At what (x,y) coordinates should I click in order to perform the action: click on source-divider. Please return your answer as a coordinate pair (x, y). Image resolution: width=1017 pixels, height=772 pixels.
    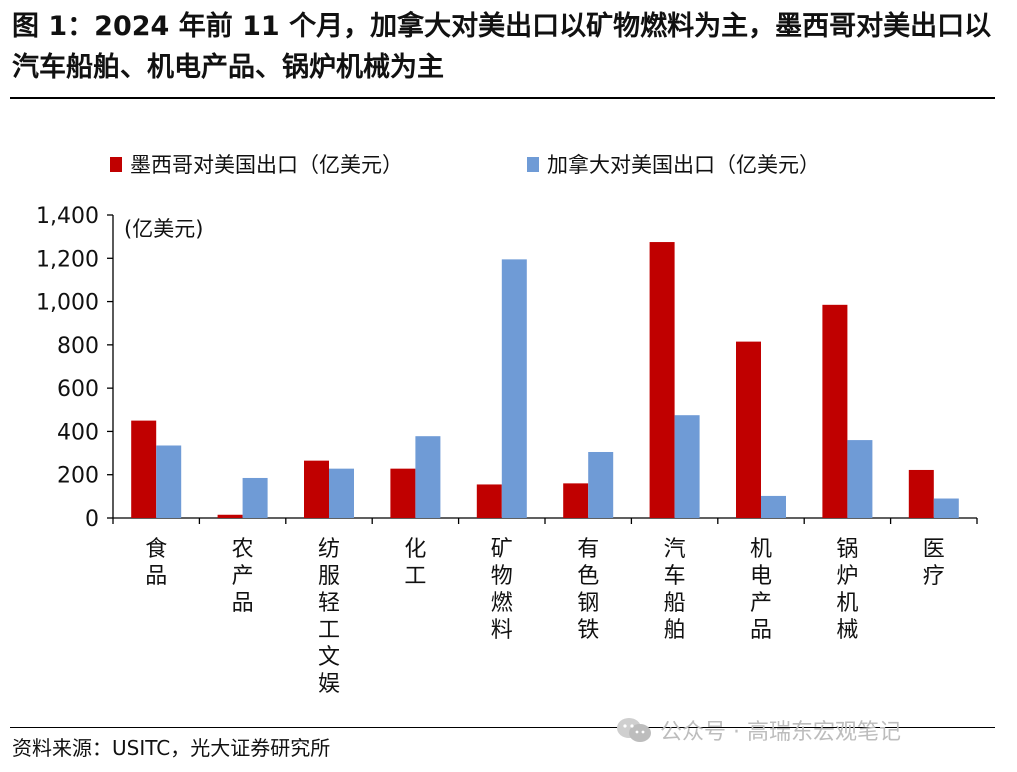
    Looking at the image, I should click on (502, 727).